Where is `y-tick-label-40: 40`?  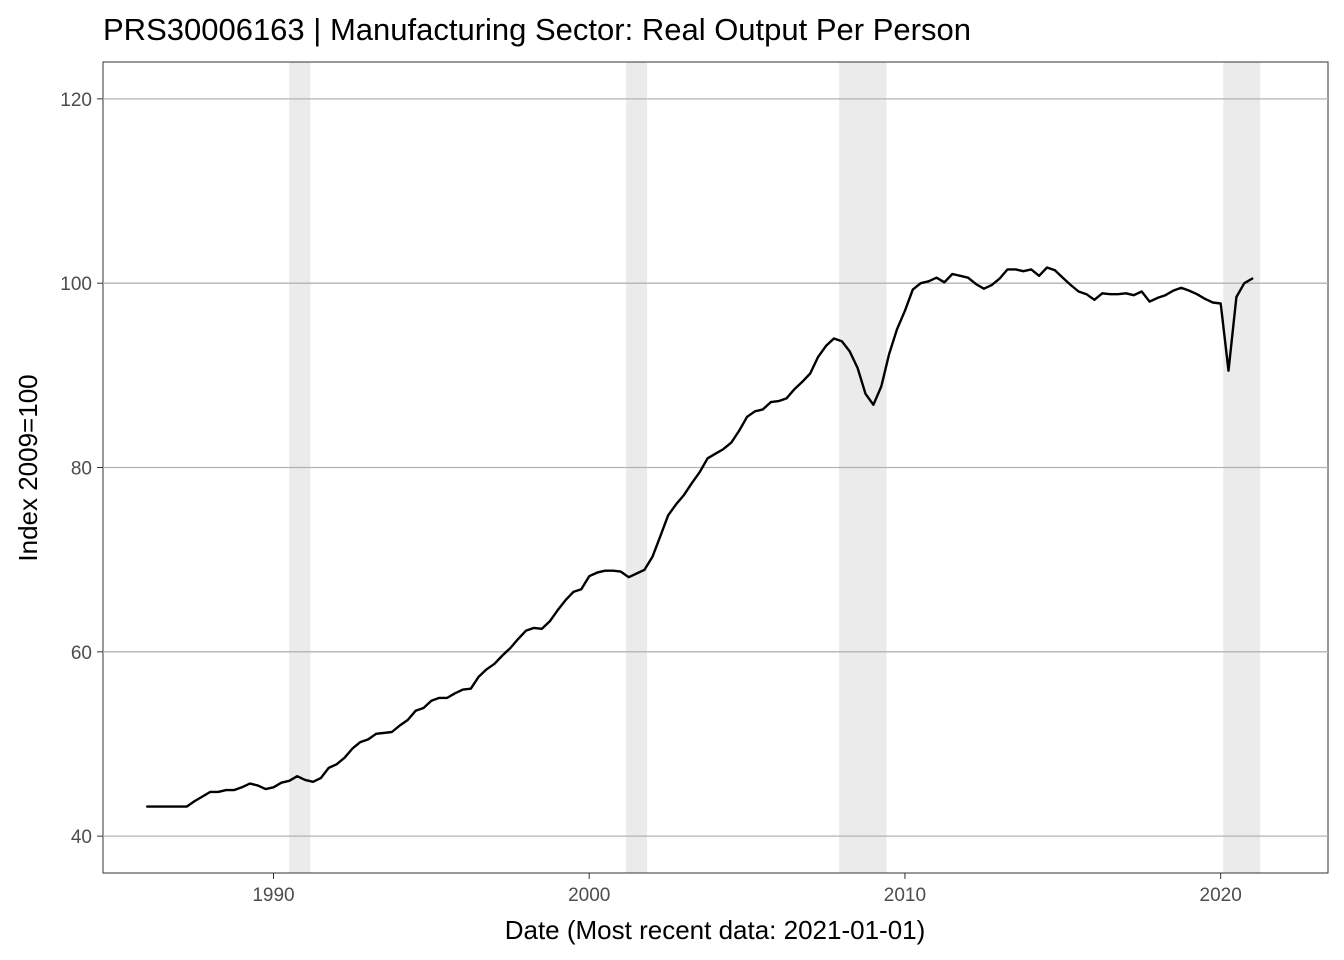
y-tick-label-40: 40 is located at coordinates (81, 837).